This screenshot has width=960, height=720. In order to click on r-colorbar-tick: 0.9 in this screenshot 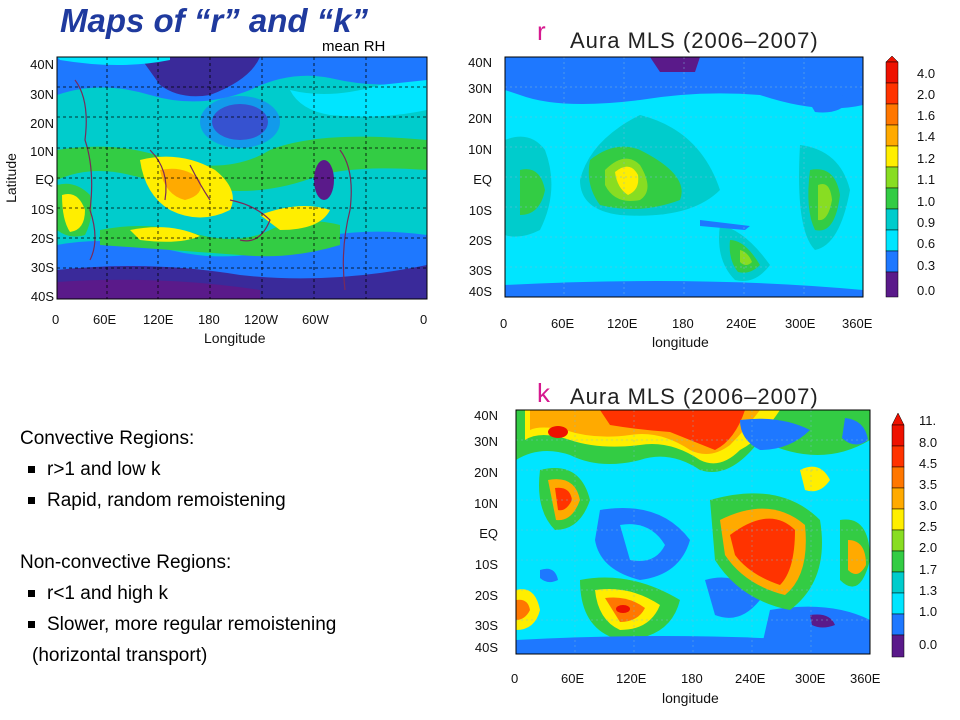, I will do `click(926, 222)`.